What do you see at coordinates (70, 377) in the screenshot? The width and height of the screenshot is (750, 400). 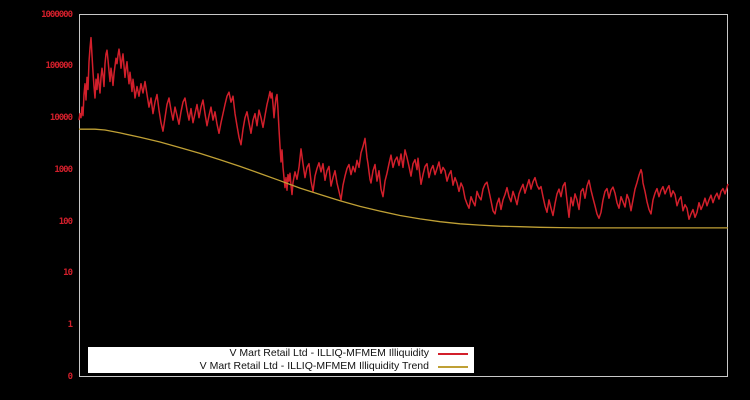 I see `y-axis-tick-label: 0` at bounding box center [70, 377].